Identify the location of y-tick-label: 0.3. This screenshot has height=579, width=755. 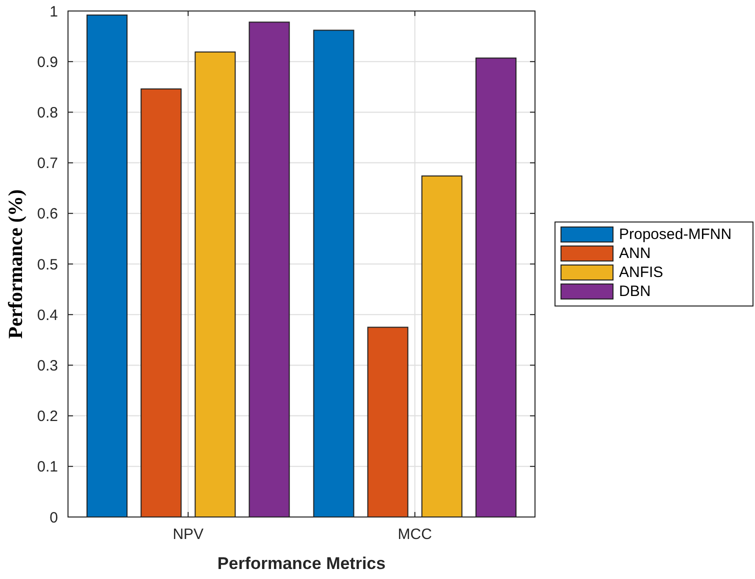
(47, 365).